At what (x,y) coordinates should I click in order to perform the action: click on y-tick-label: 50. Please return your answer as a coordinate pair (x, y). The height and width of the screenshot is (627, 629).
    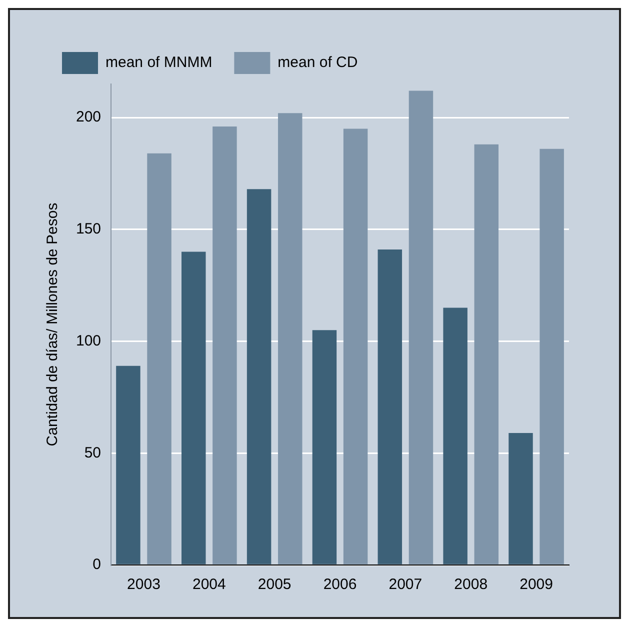
    Looking at the image, I should click on (93, 453).